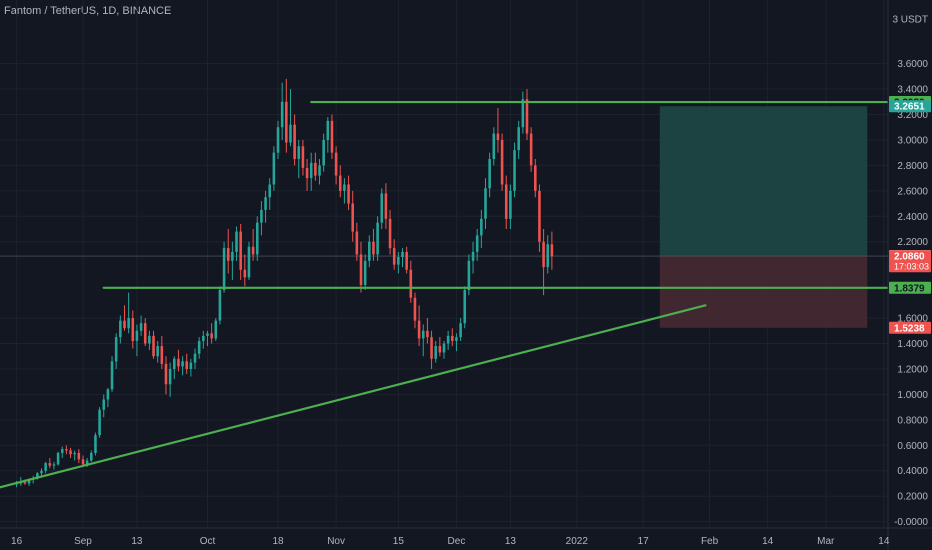 The image size is (932, 550). What do you see at coordinates (912, 369) in the screenshot?
I see `y-tick-label: 1.2000` at bounding box center [912, 369].